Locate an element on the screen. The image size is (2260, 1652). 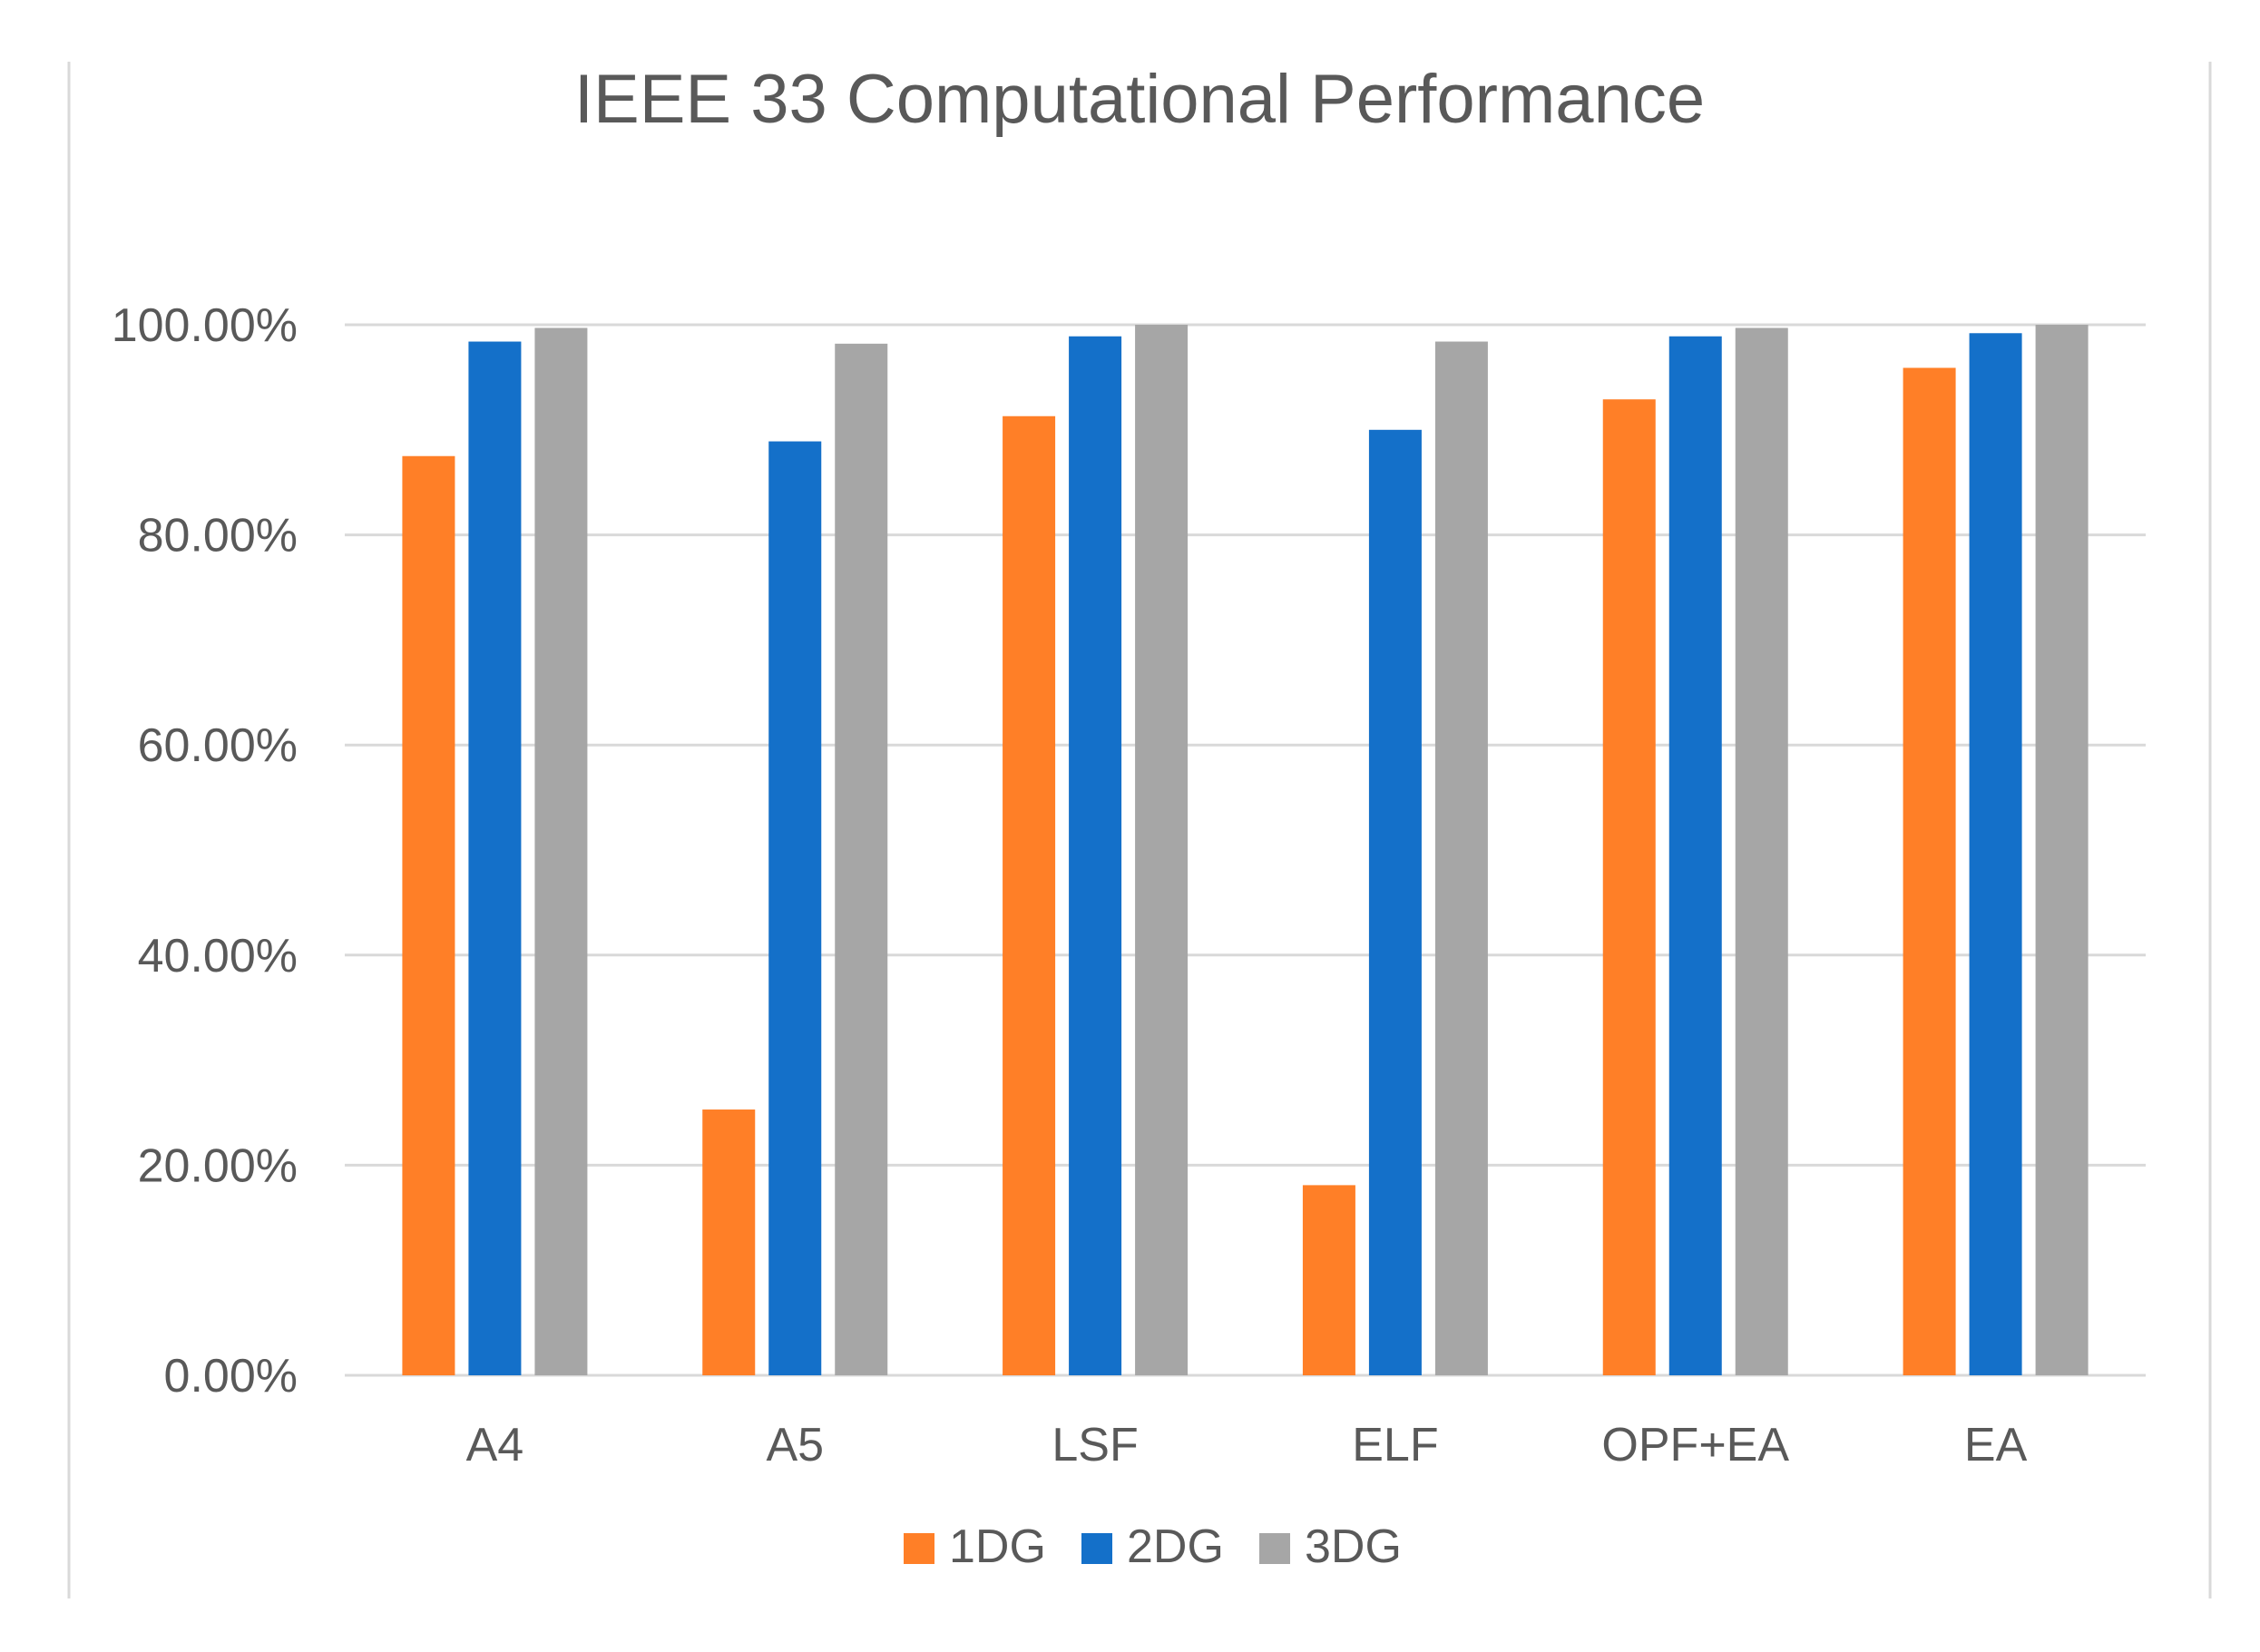
bar-a5-2dg is located at coordinates (795, 908).